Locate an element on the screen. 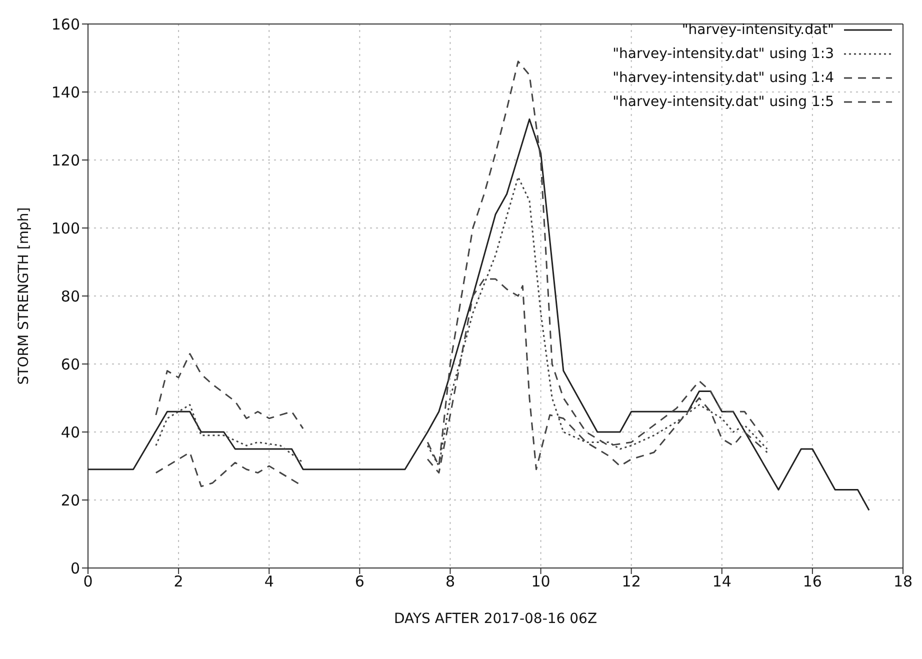 The image size is (922, 659). y-tick-label: 140 is located at coordinates (65, 92).